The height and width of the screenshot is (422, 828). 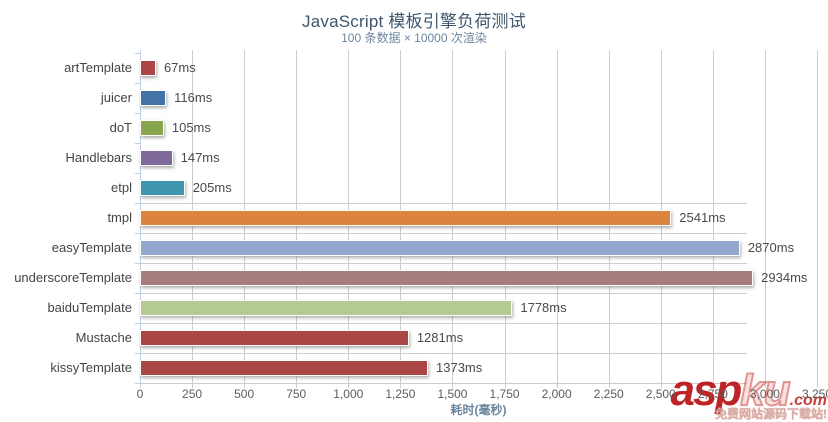 I want to click on category-label: doT, so click(x=120, y=127).